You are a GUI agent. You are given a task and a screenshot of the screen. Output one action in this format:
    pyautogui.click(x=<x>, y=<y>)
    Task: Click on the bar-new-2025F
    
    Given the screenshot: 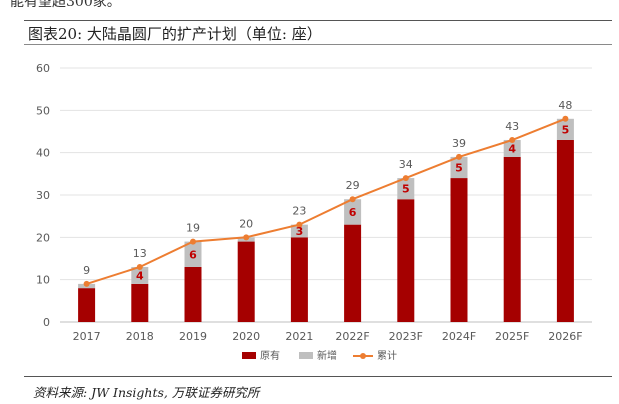 What is the action you would take?
    pyautogui.click(x=512, y=148)
    